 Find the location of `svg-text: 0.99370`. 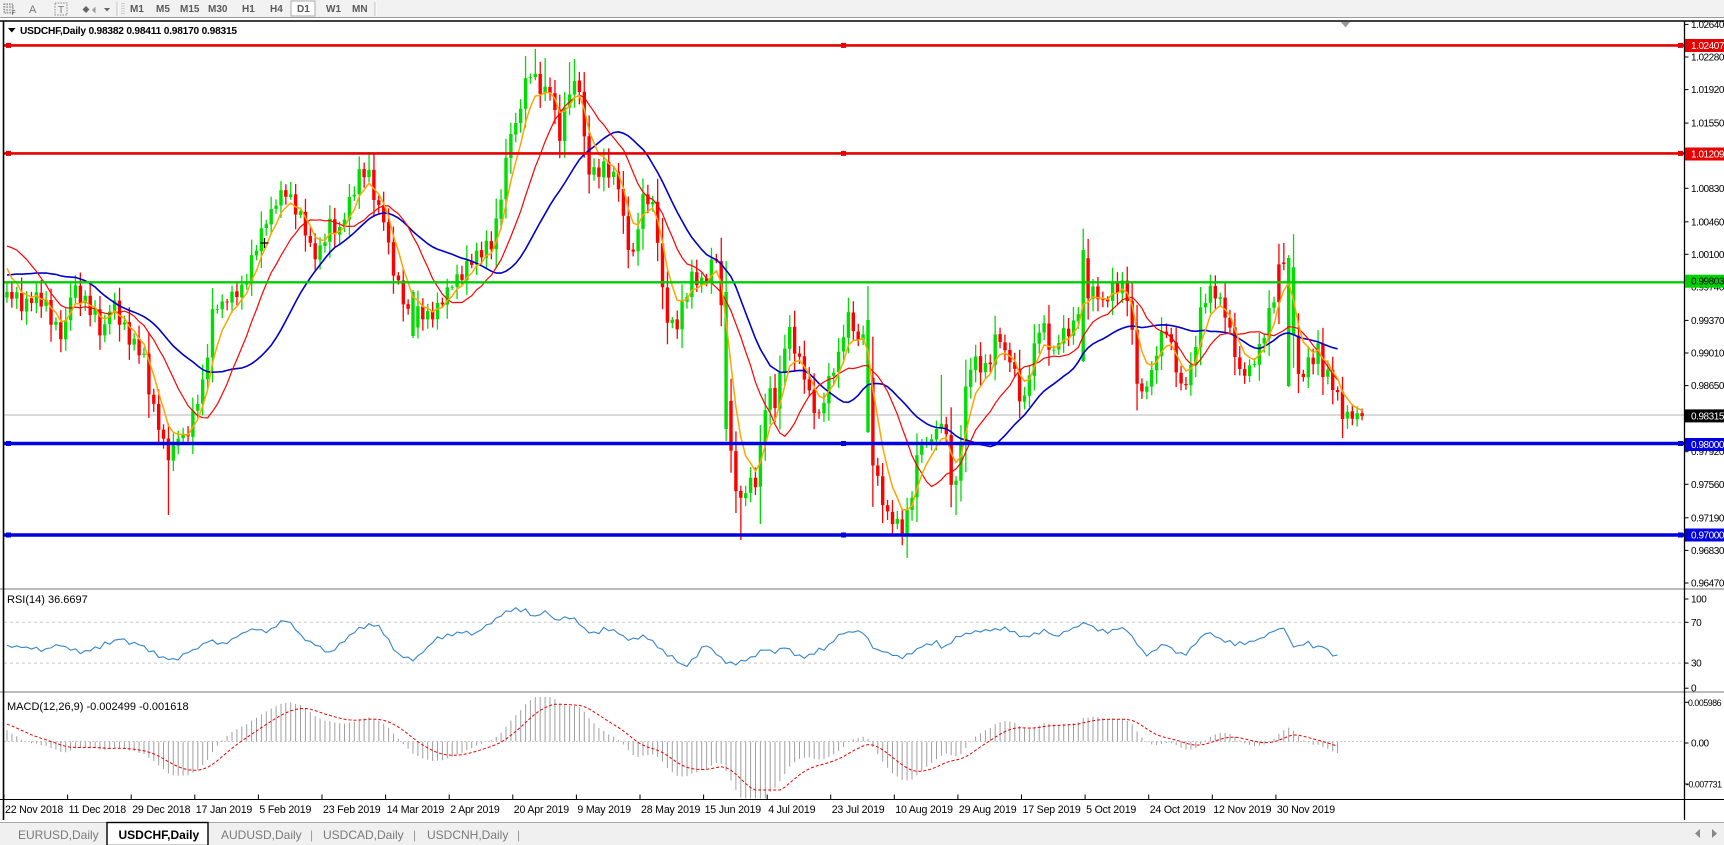

svg-text: 0.99370 is located at coordinates (1707, 321).